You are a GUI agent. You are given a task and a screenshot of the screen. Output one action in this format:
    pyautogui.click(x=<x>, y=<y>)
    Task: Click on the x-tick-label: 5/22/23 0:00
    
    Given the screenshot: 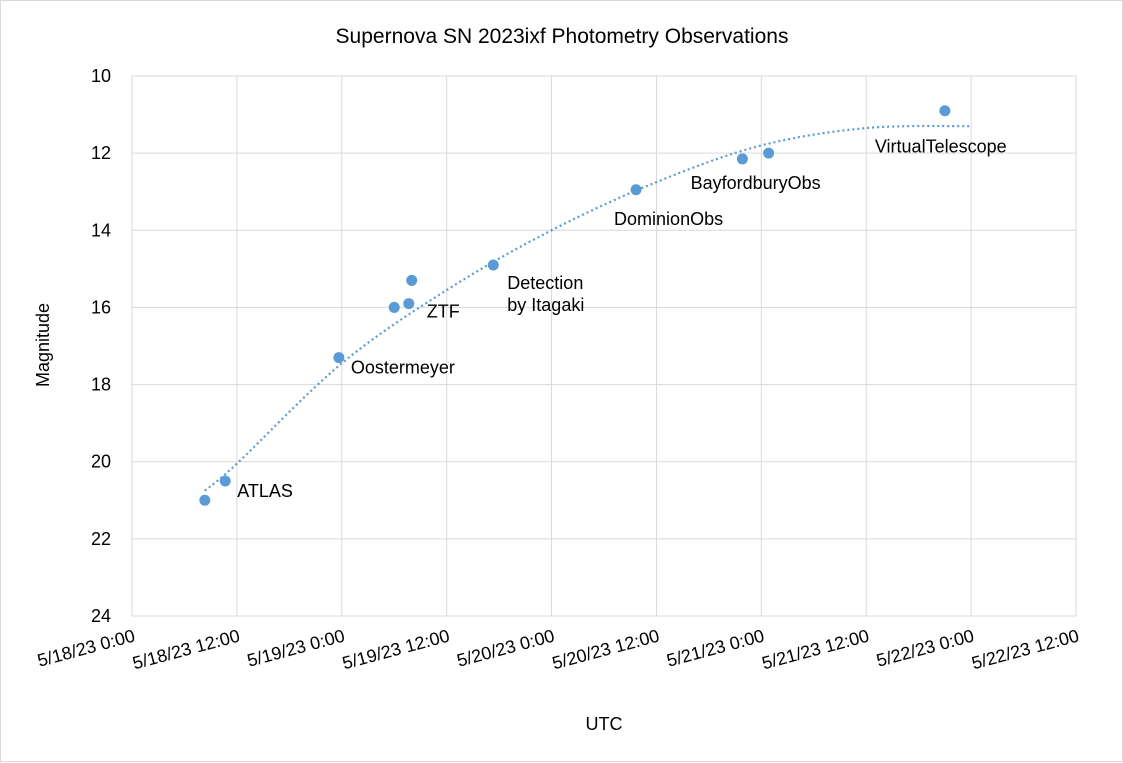 What is the action you would take?
    pyautogui.click(x=925, y=648)
    